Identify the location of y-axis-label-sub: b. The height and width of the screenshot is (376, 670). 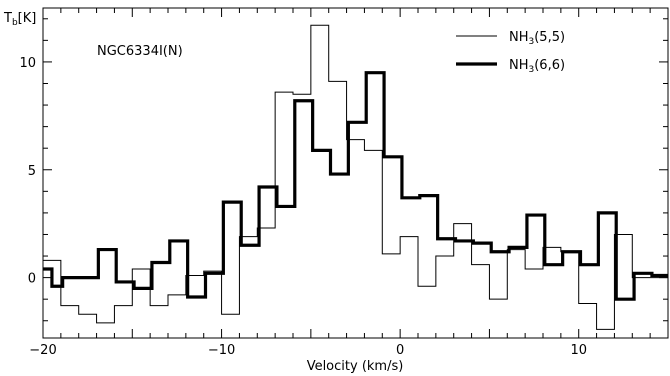
(15, 23).